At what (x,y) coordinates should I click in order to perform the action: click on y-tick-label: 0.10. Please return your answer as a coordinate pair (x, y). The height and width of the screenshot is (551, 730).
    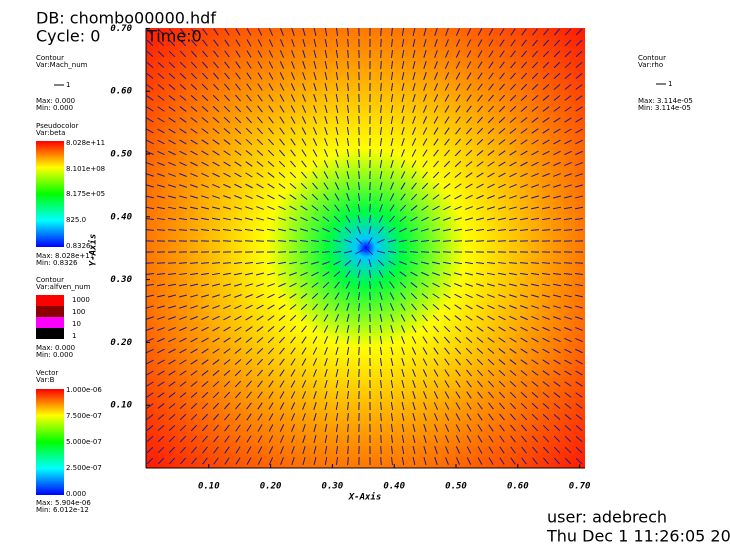
    Looking at the image, I should click on (121, 406).